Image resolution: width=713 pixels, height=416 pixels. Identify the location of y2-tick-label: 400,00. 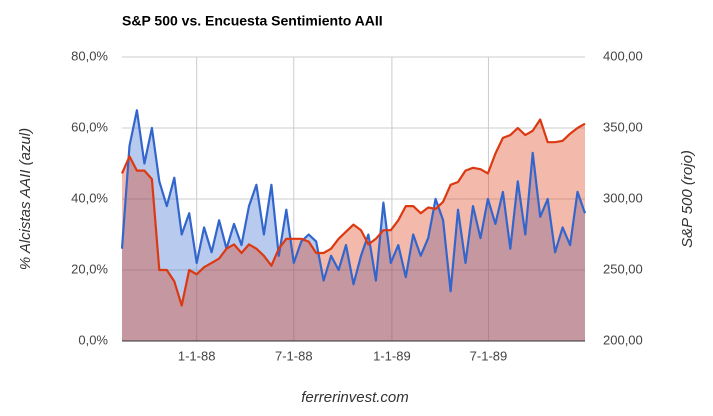
(623, 55).